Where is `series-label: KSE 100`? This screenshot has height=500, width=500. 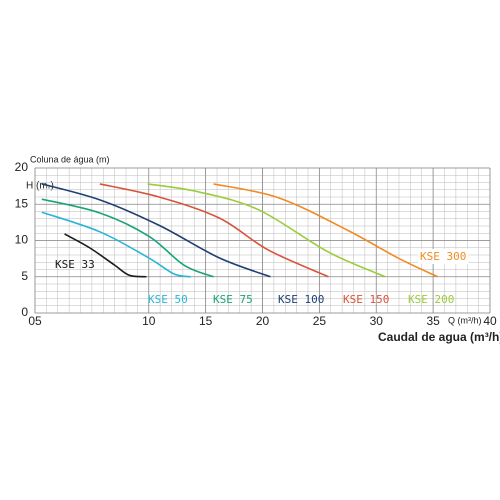
series-label: KSE 100 is located at coordinates (301, 299).